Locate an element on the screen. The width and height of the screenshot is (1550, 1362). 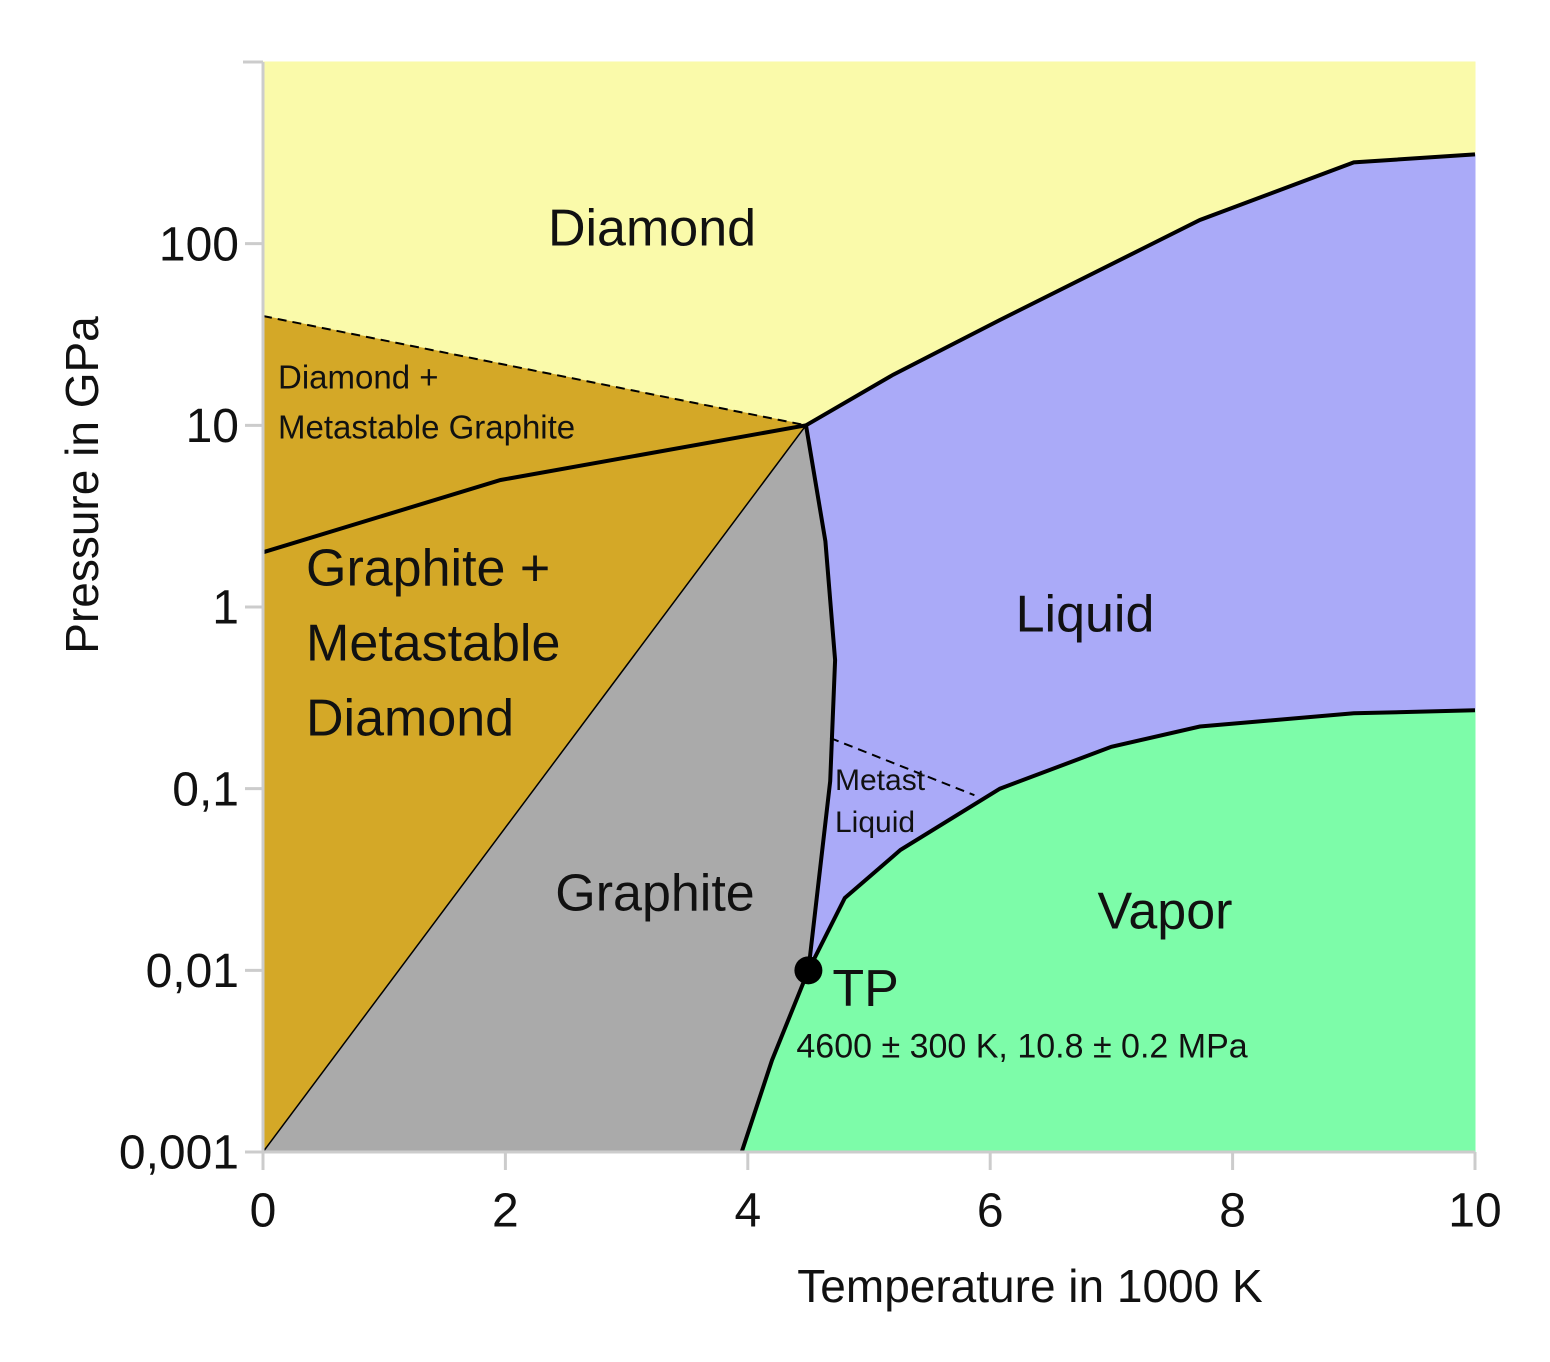
x-tick-label: 8 is located at coordinates (1232, 1211).